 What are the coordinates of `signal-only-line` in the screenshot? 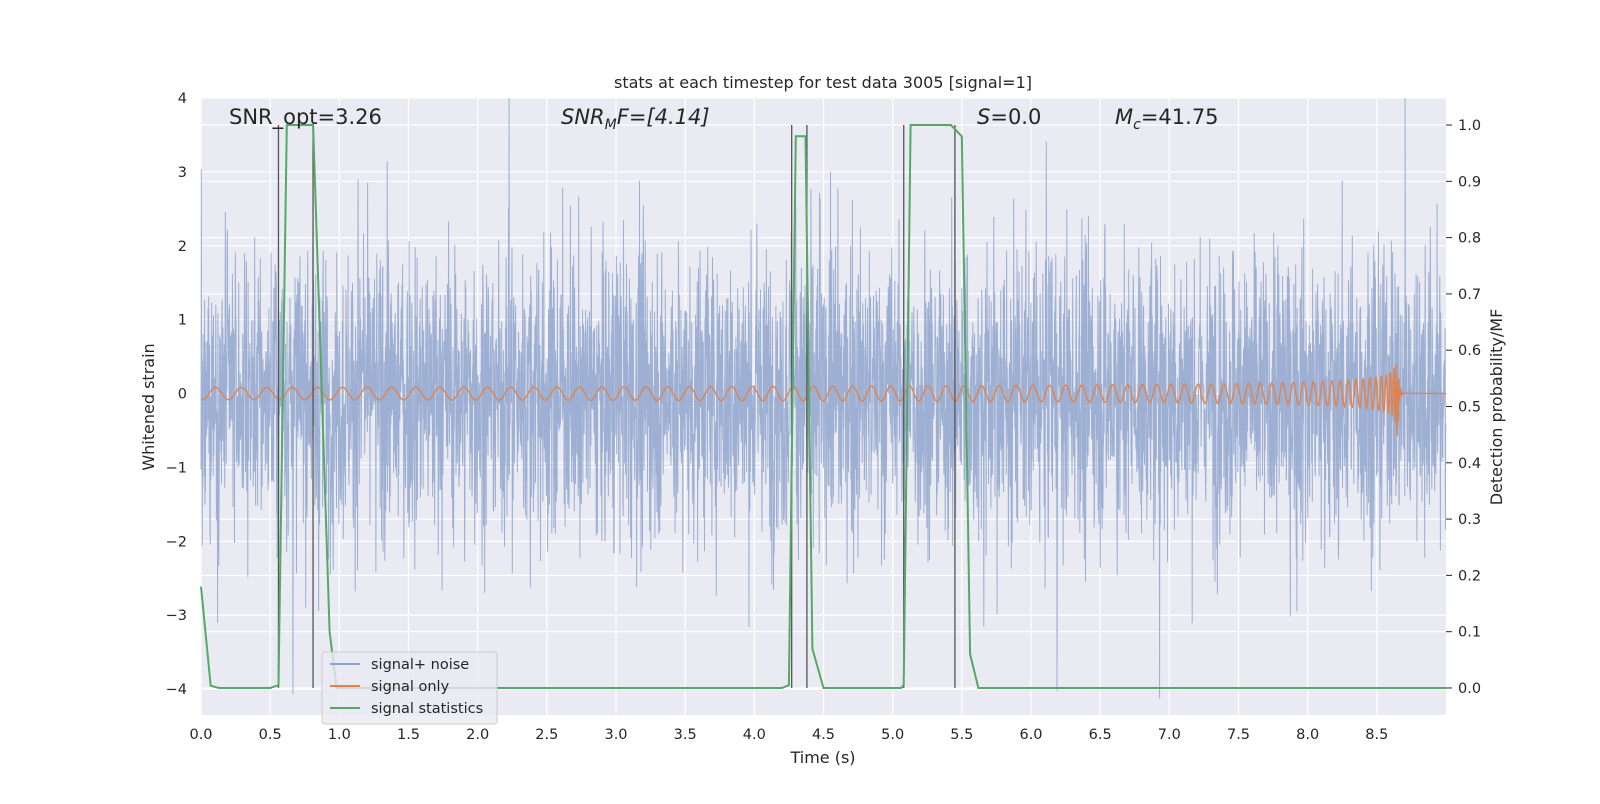 It's located at (823, 399).